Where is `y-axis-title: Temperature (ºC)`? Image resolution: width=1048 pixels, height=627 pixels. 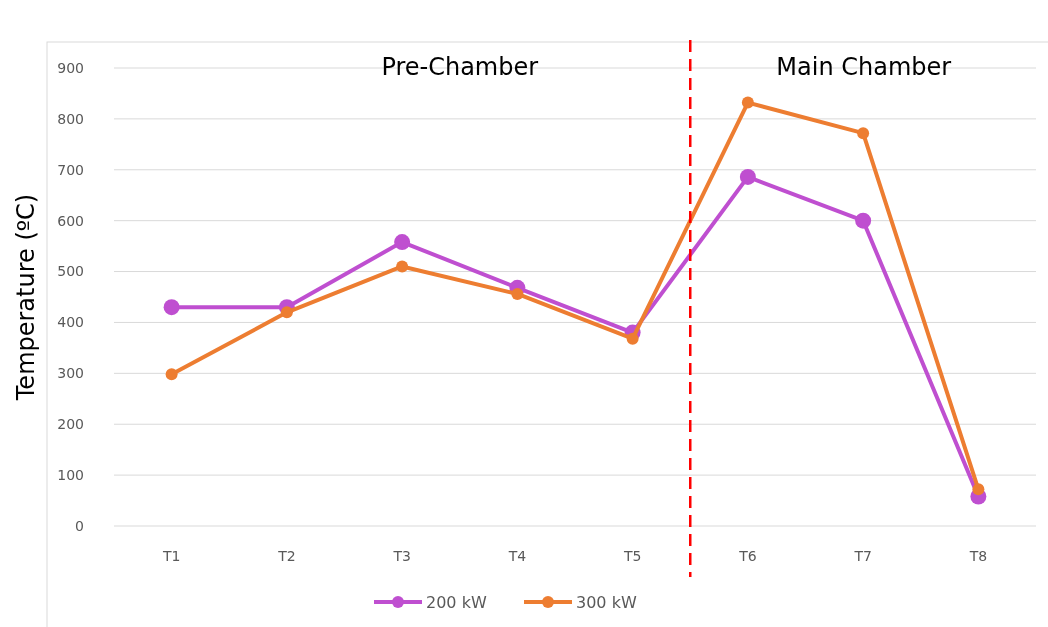
y-axis-title: Temperature (ºC) is located at coordinates (26, 297).